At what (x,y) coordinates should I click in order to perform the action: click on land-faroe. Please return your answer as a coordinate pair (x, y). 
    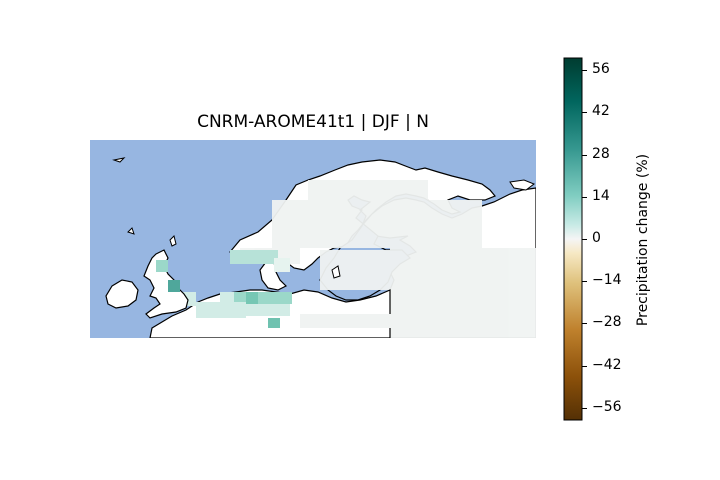
    Looking at the image, I should click on (131, 231).